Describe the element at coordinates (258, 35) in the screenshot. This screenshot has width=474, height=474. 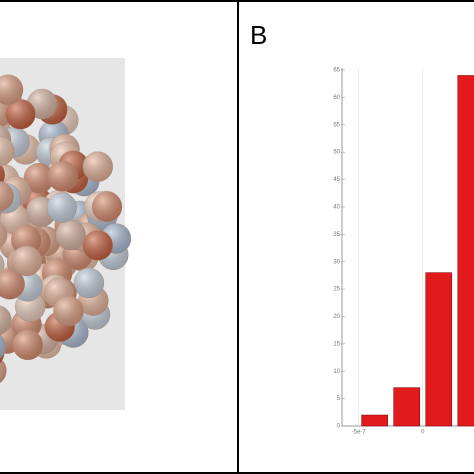
I see `panel-label: B` at that location.